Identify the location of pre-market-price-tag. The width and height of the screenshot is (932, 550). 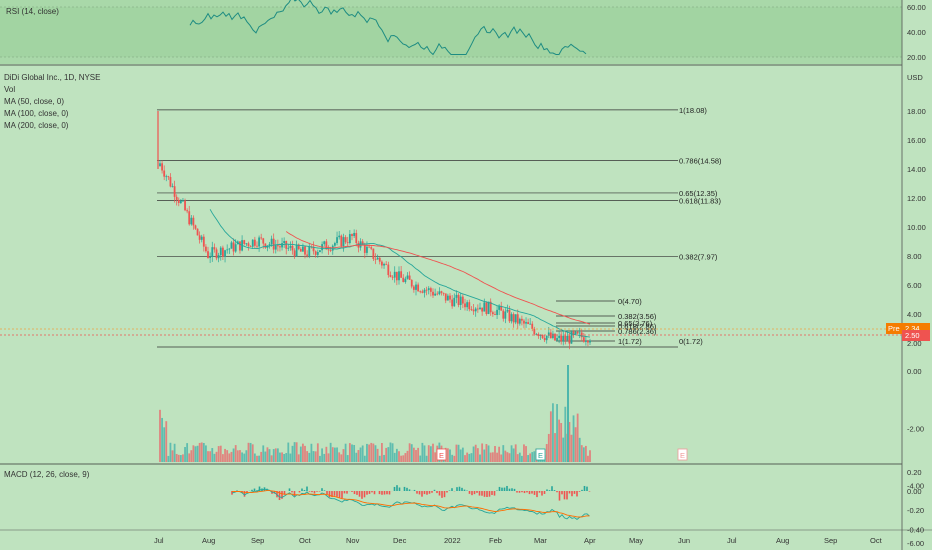
(916, 328).